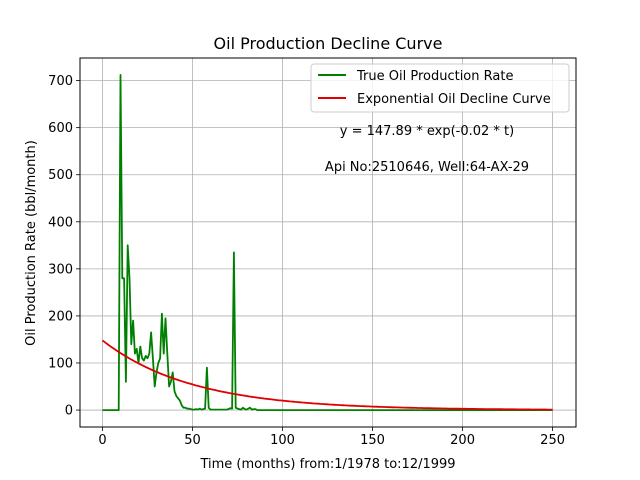 Image resolution: width=640 pixels, height=480 pixels. What do you see at coordinates (60, 175) in the screenshot?
I see `y-tick-label: 500` at bounding box center [60, 175].